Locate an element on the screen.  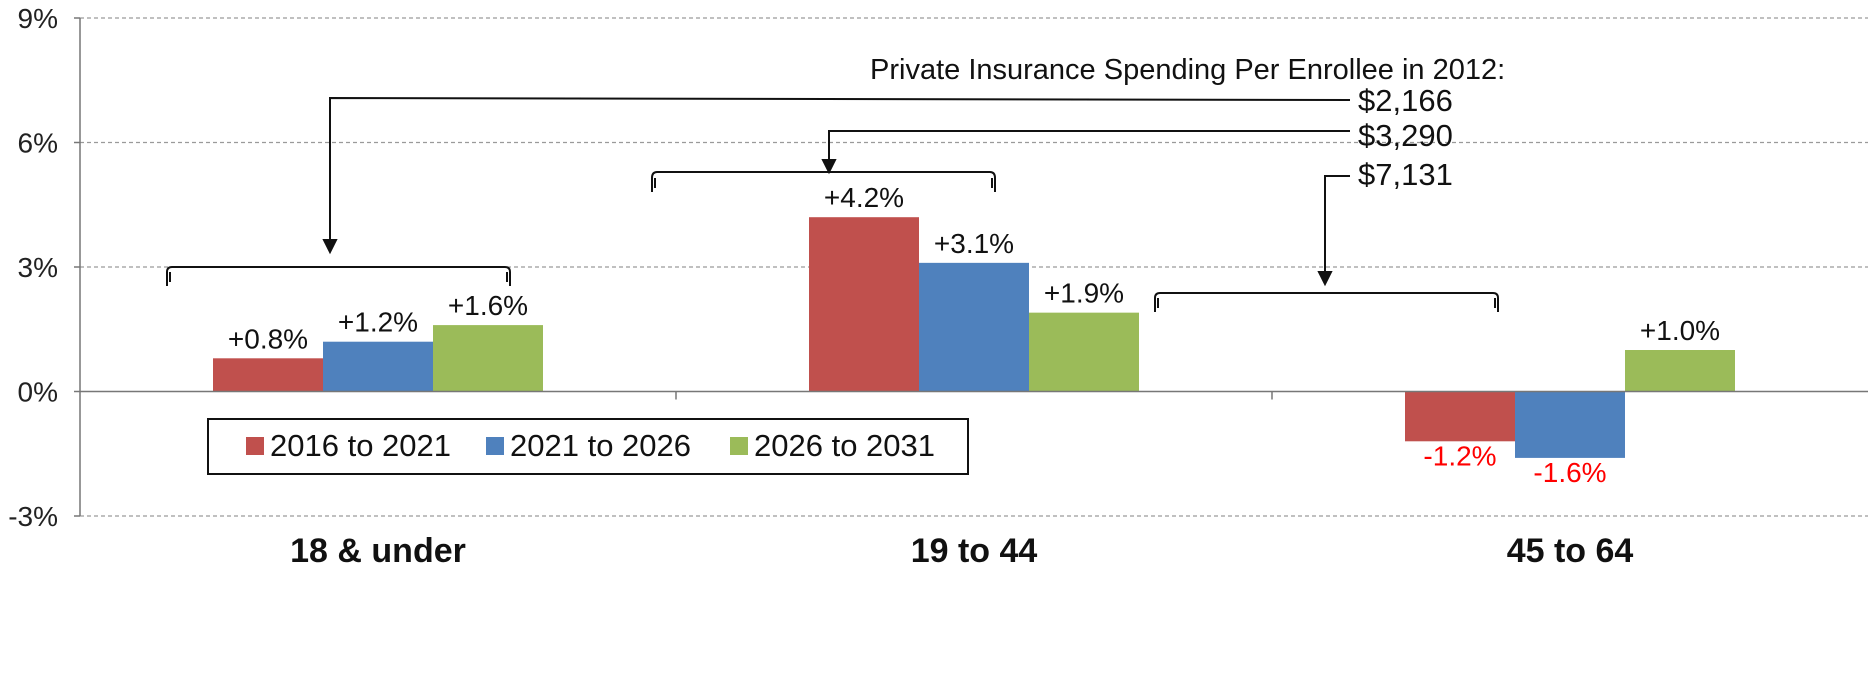
y-tick-label: 3% is located at coordinates (38, 267).